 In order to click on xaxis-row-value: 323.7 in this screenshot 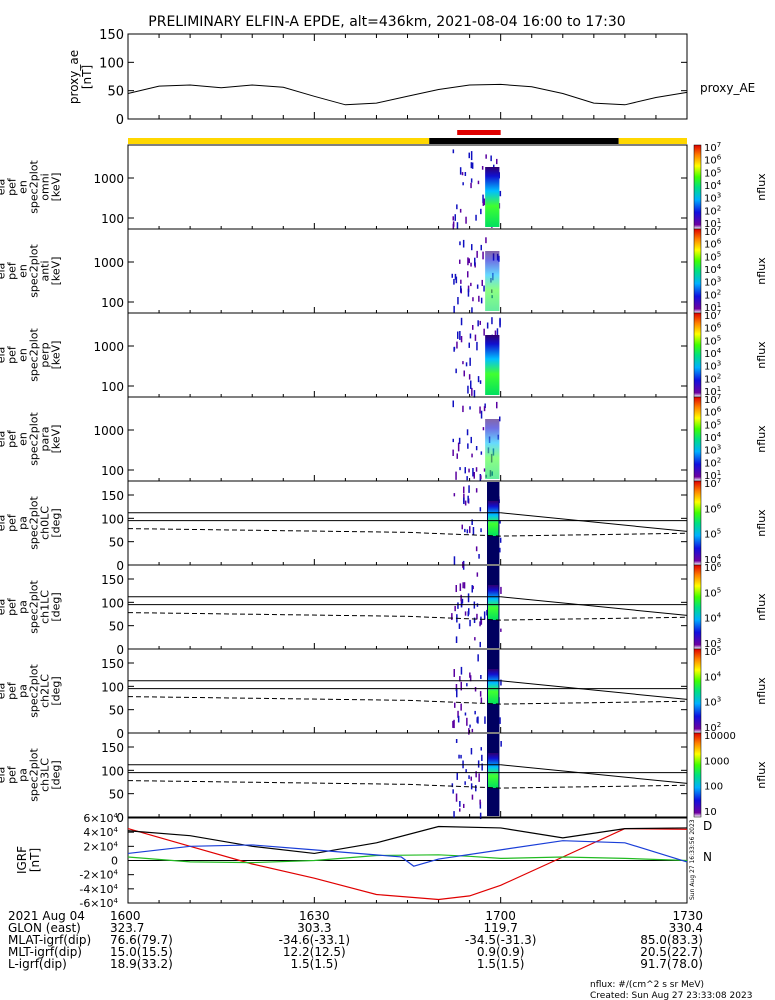, I will do `click(127, 928)`.